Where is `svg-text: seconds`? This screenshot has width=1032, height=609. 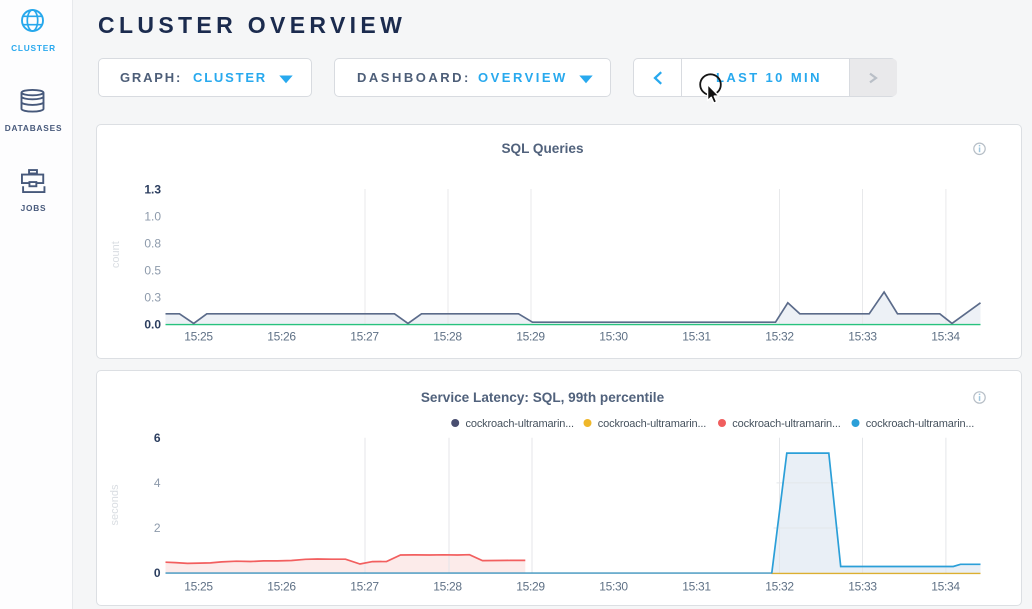
svg-text: seconds is located at coordinates (115, 504).